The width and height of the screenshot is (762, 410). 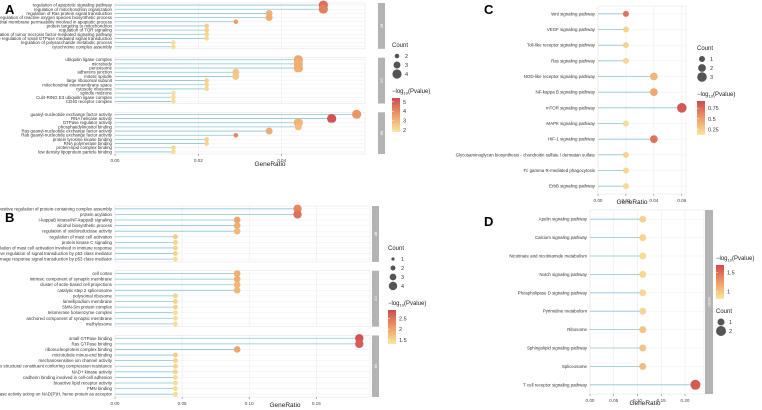 What do you see at coordinates (407, 322) in the screenshot?
I see `legend-color: −log10(Pvalue) 2.5 2 1.5` at bounding box center [407, 322].